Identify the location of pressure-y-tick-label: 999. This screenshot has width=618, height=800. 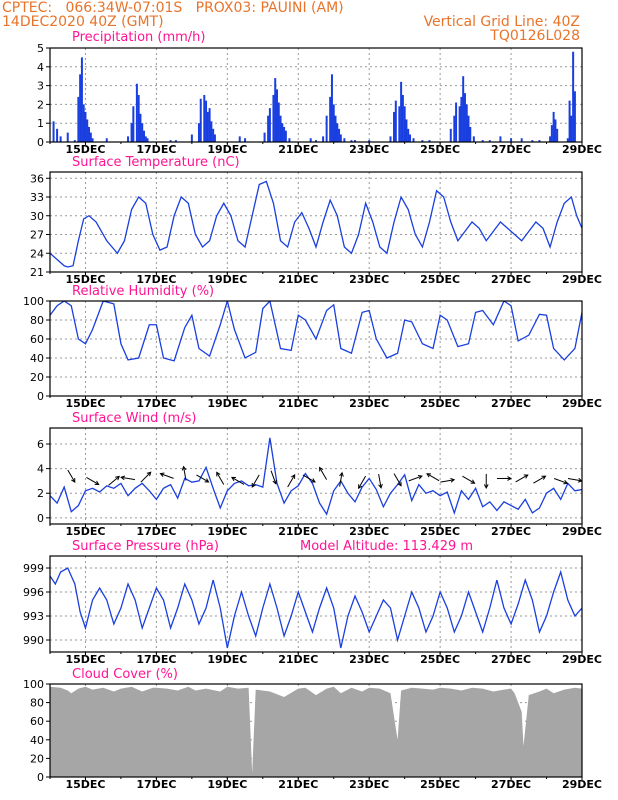
(33, 568).